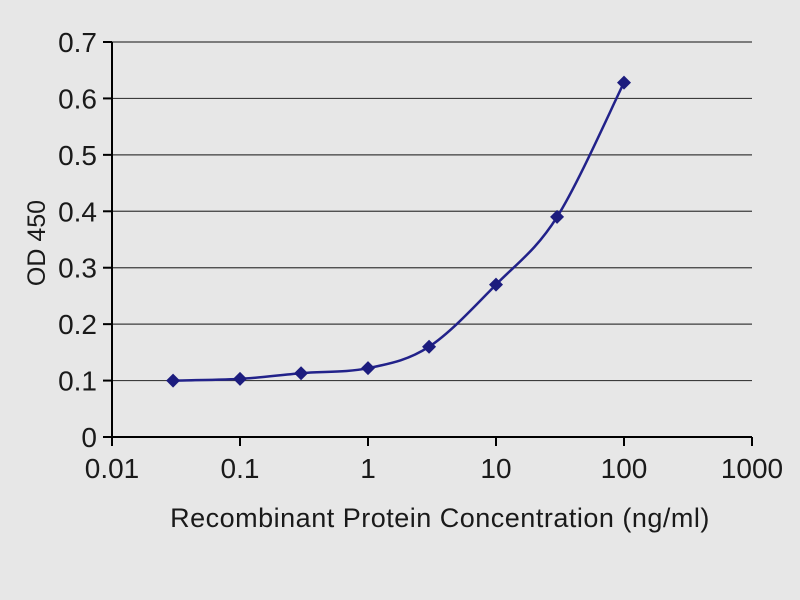  I want to click on y-axis-title: OD 450, so click(37, 243).